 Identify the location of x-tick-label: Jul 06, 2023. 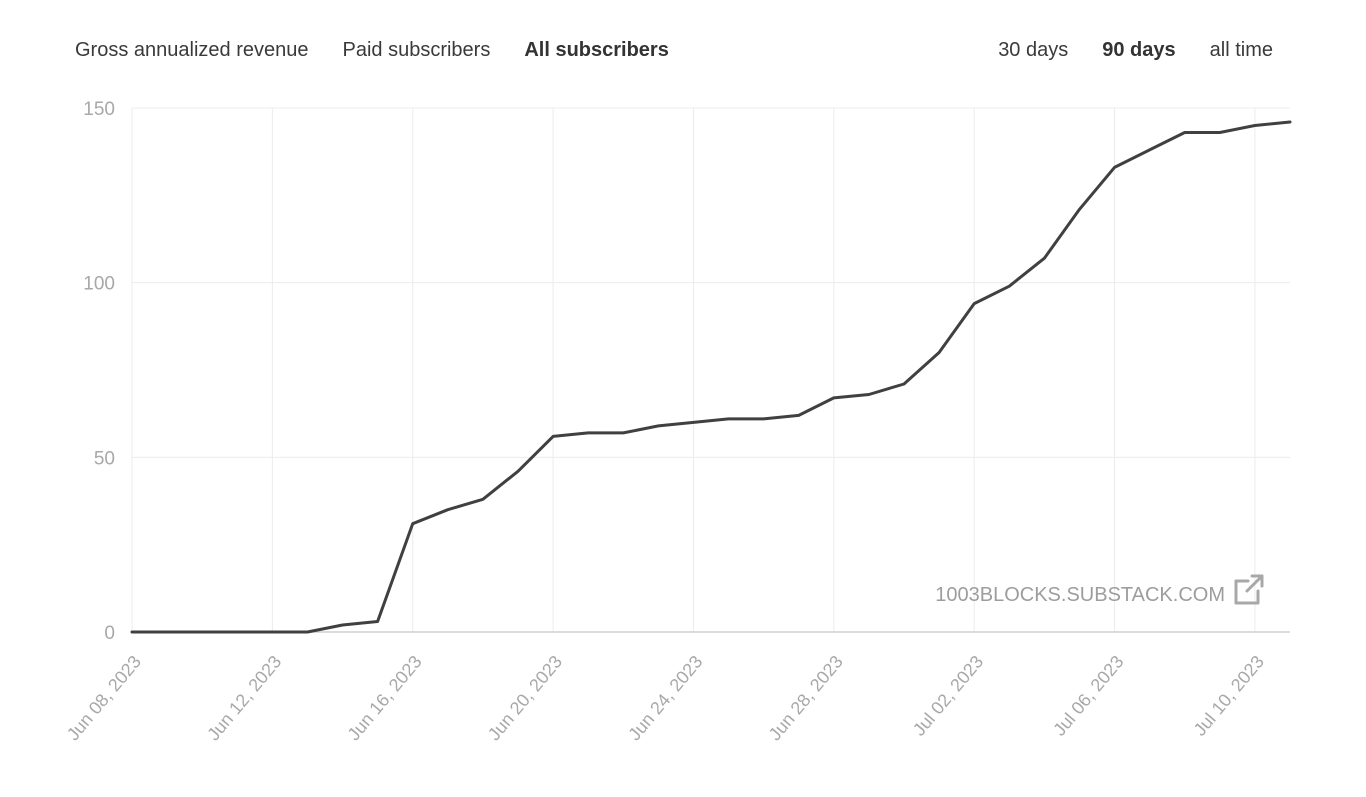
(1088, 696).